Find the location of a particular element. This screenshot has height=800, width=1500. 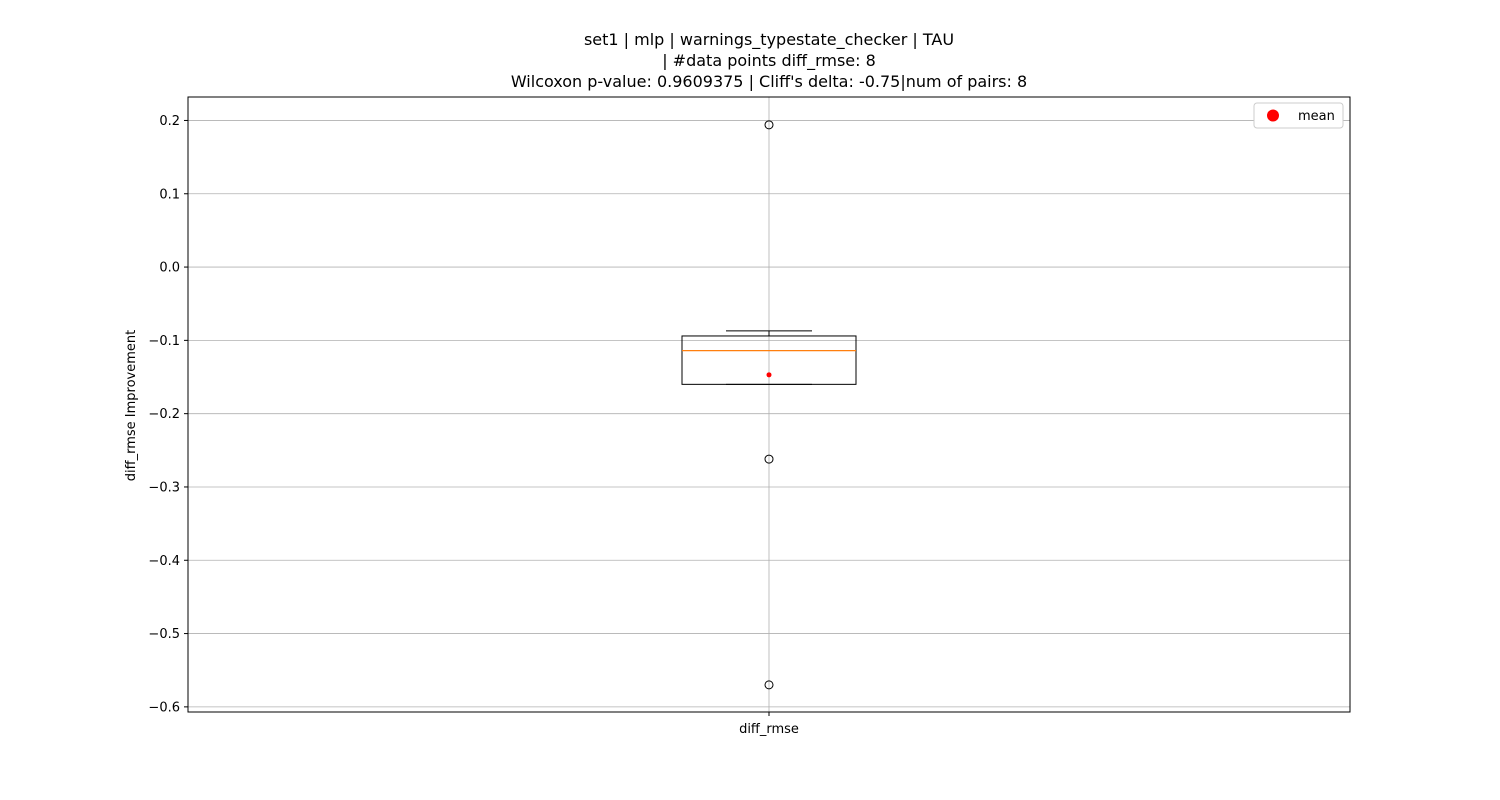

y-tick-label: −0.5 is located at coordinates (164, 634).